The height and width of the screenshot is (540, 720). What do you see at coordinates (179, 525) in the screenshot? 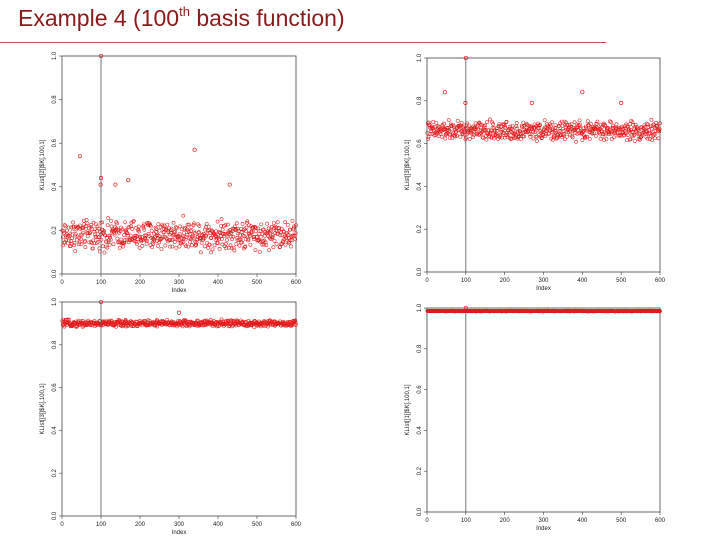
I see `x-tick-label: 300` at bounding box center [179, 525].